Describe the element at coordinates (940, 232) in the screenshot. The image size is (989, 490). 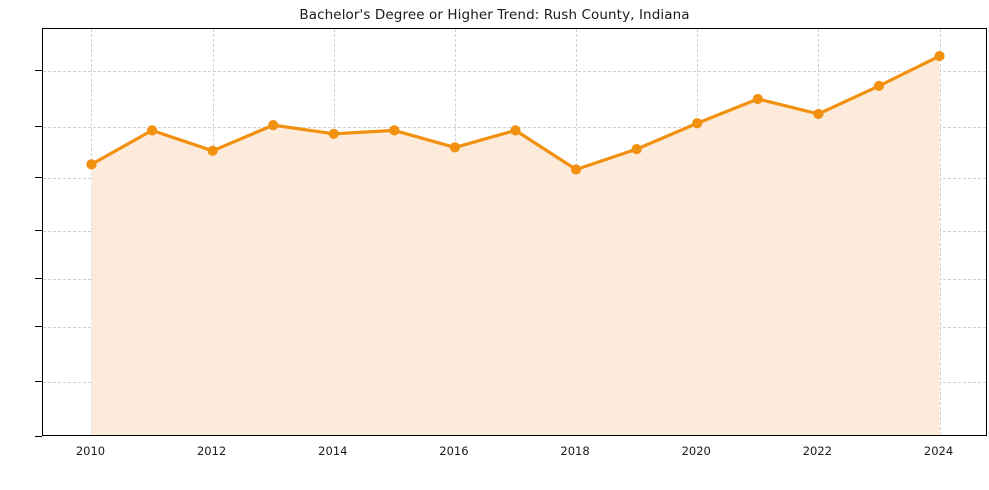
I see `gridline-vertical` at that location.